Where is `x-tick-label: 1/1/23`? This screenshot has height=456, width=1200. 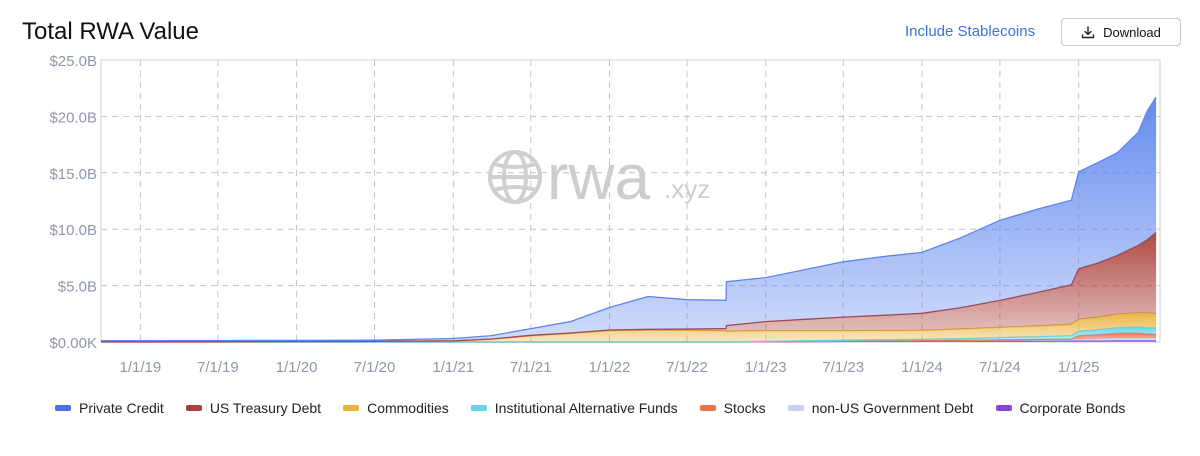
x-tick-label: 1/1/23 is located at coordinates (766, 367).